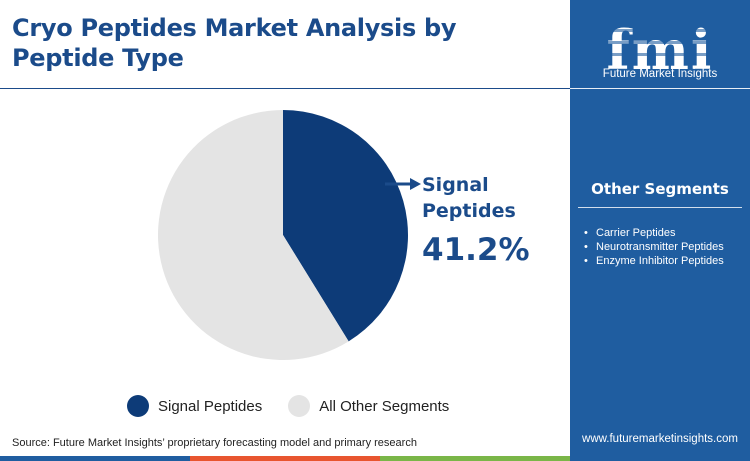 This screenshot has height=461, width=750. Describe the element at coordinates (285, 88) in the screenshot. I see `title-divider` at that location.